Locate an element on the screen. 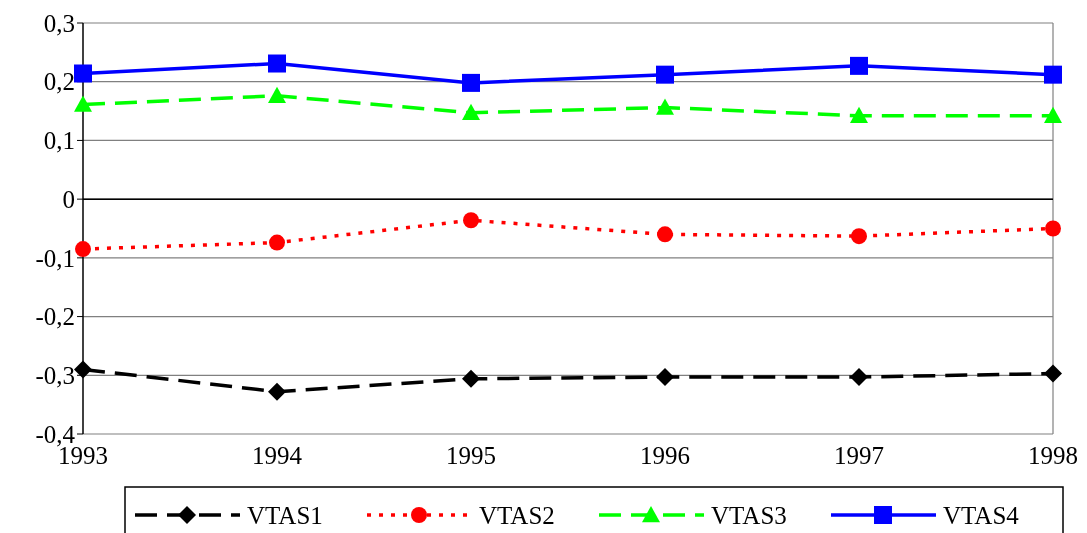 The image size is (1087, 533). y-tick-label: 0,3 is located at coordinates (59, 23).